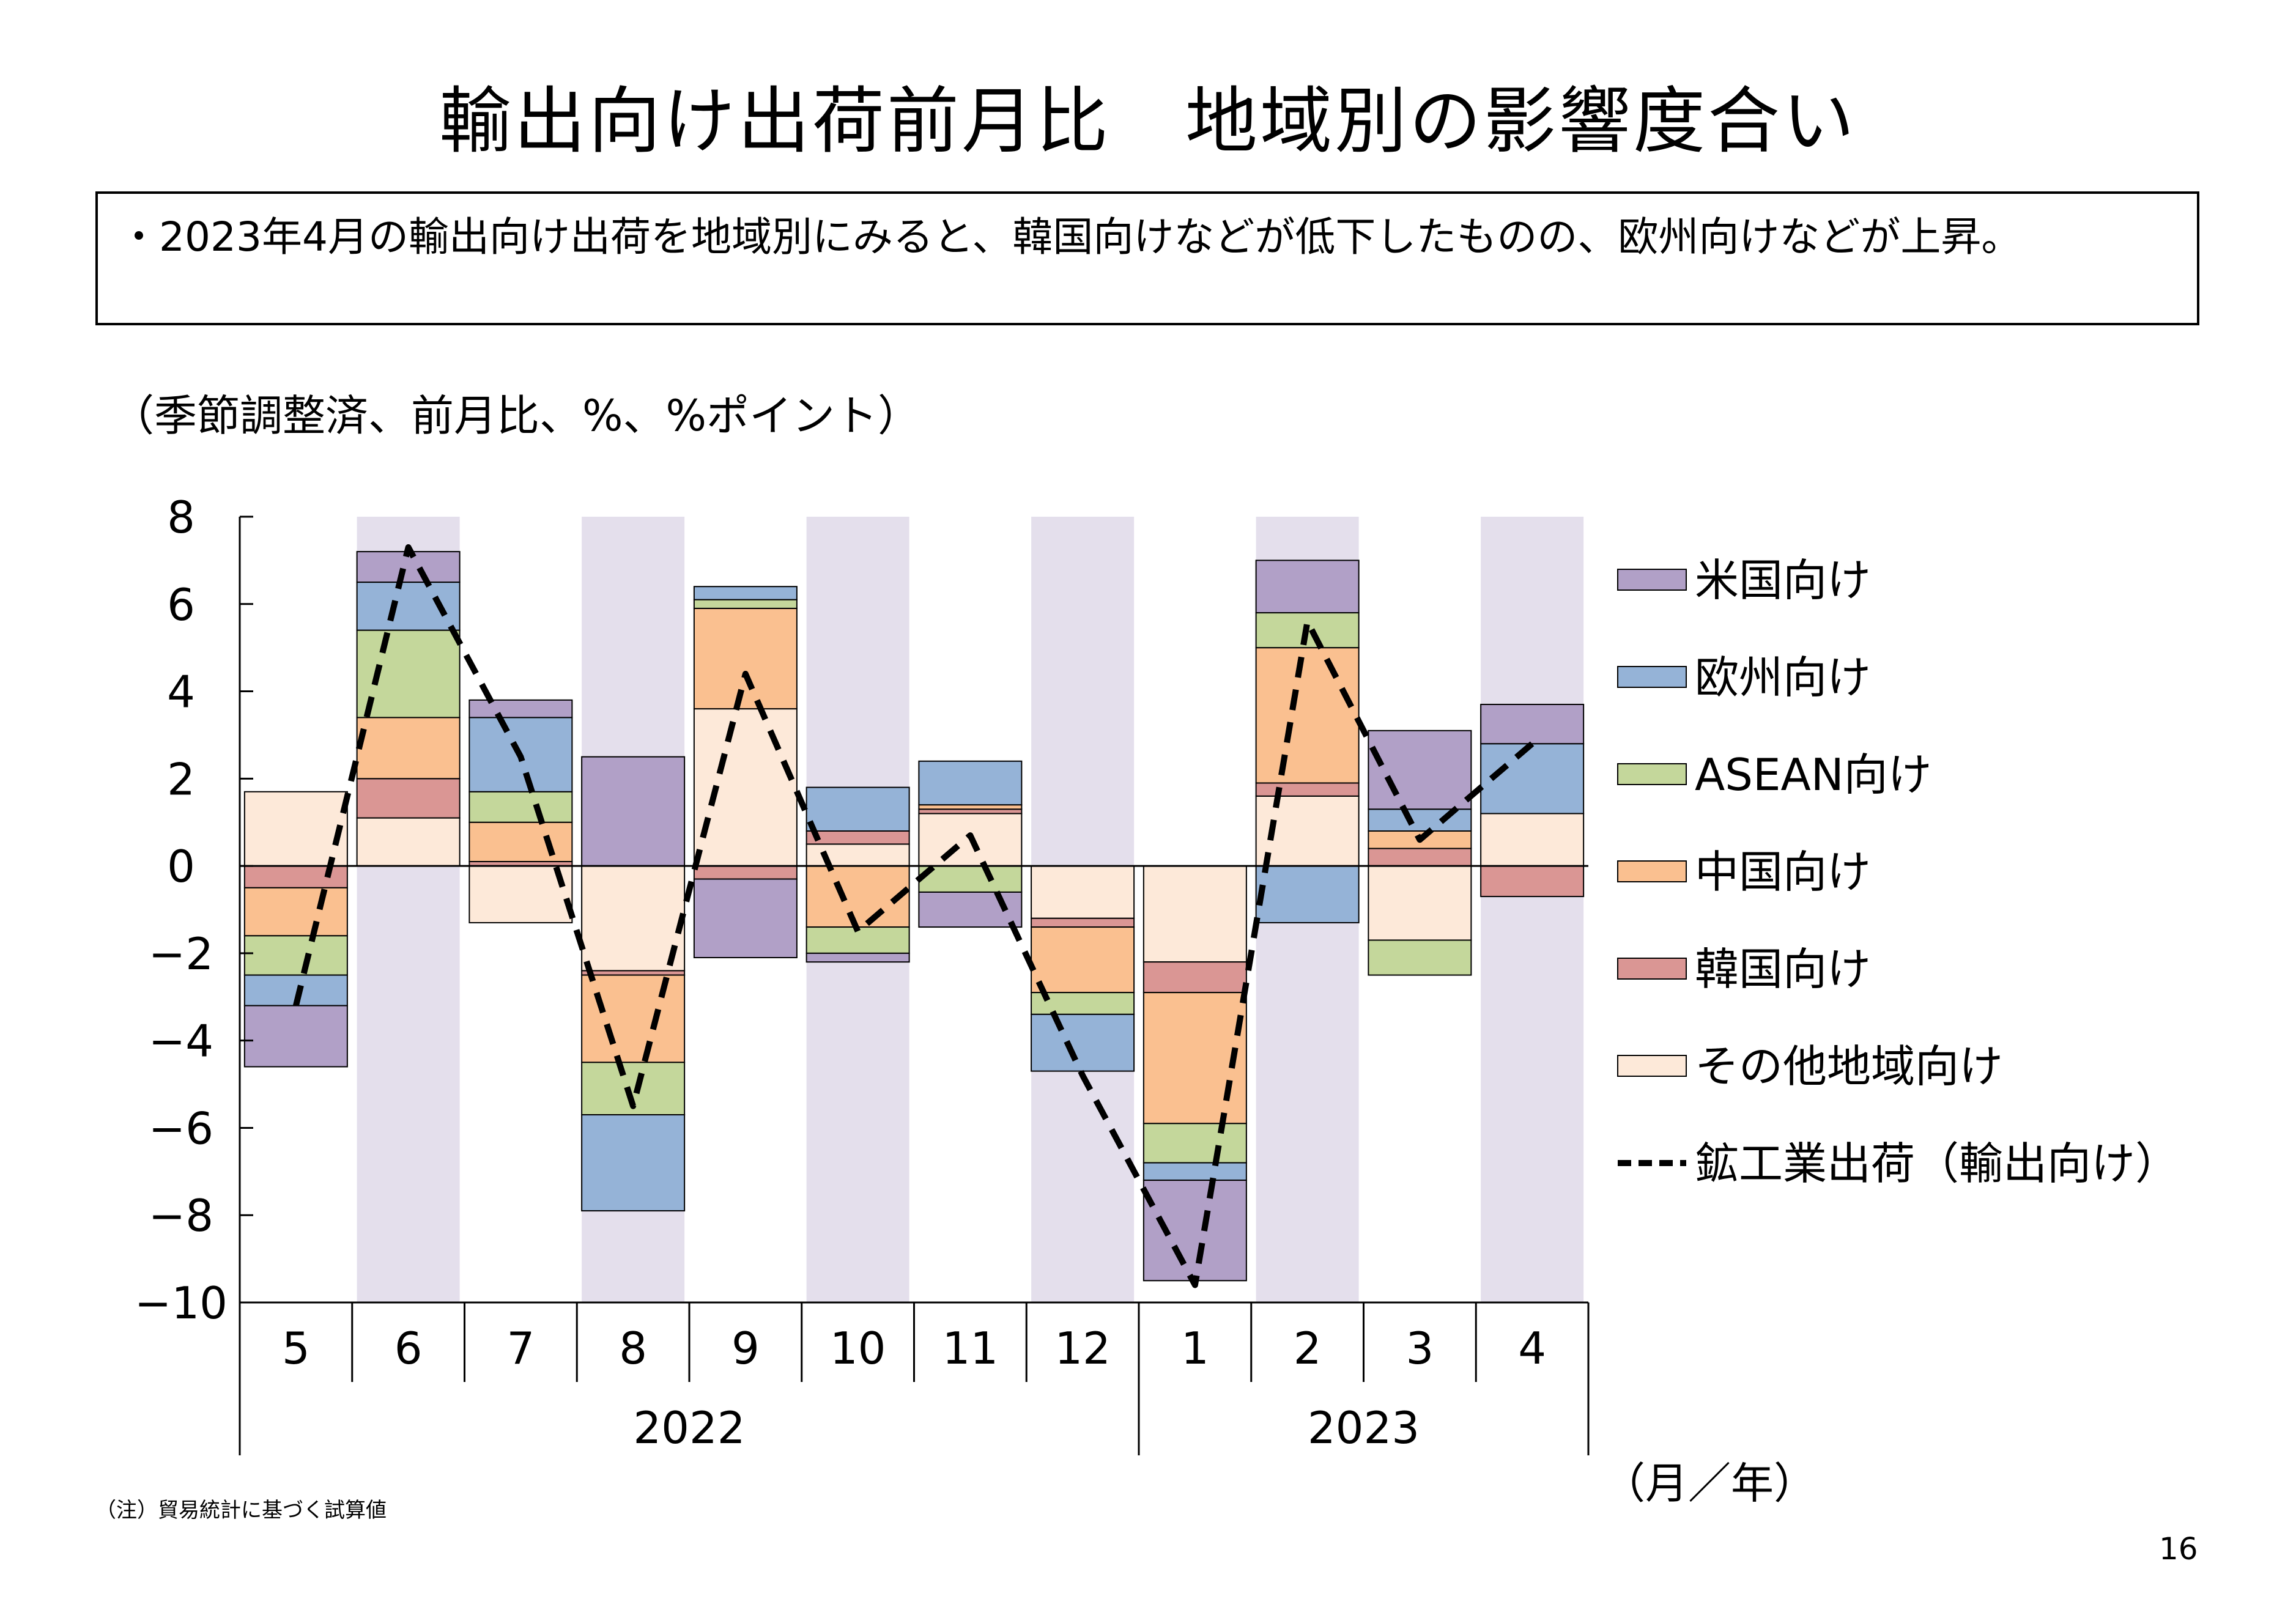  I want to click on x-tick-label-9-4: 9, so click(745, 1348).